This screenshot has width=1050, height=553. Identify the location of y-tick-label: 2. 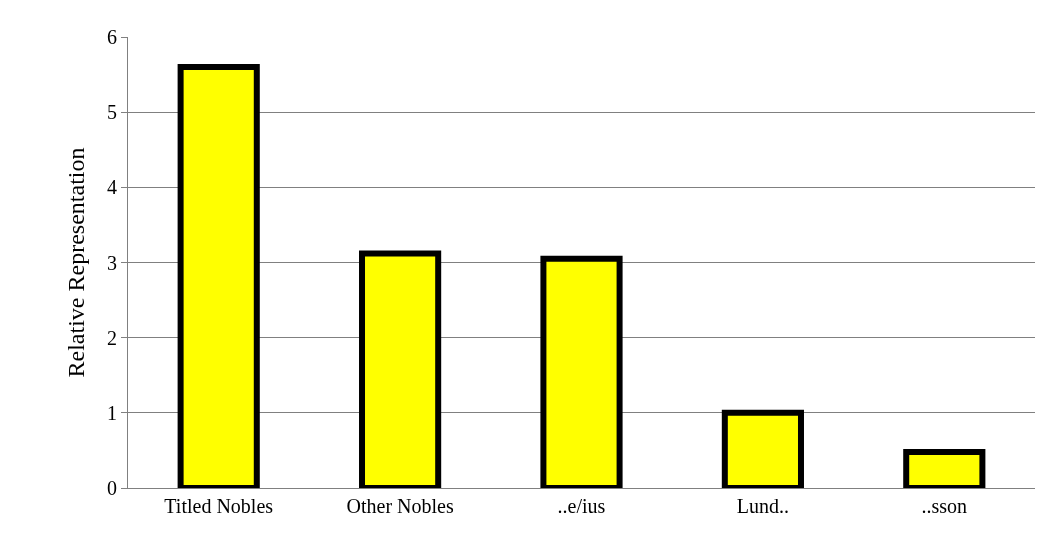
(112, 337).